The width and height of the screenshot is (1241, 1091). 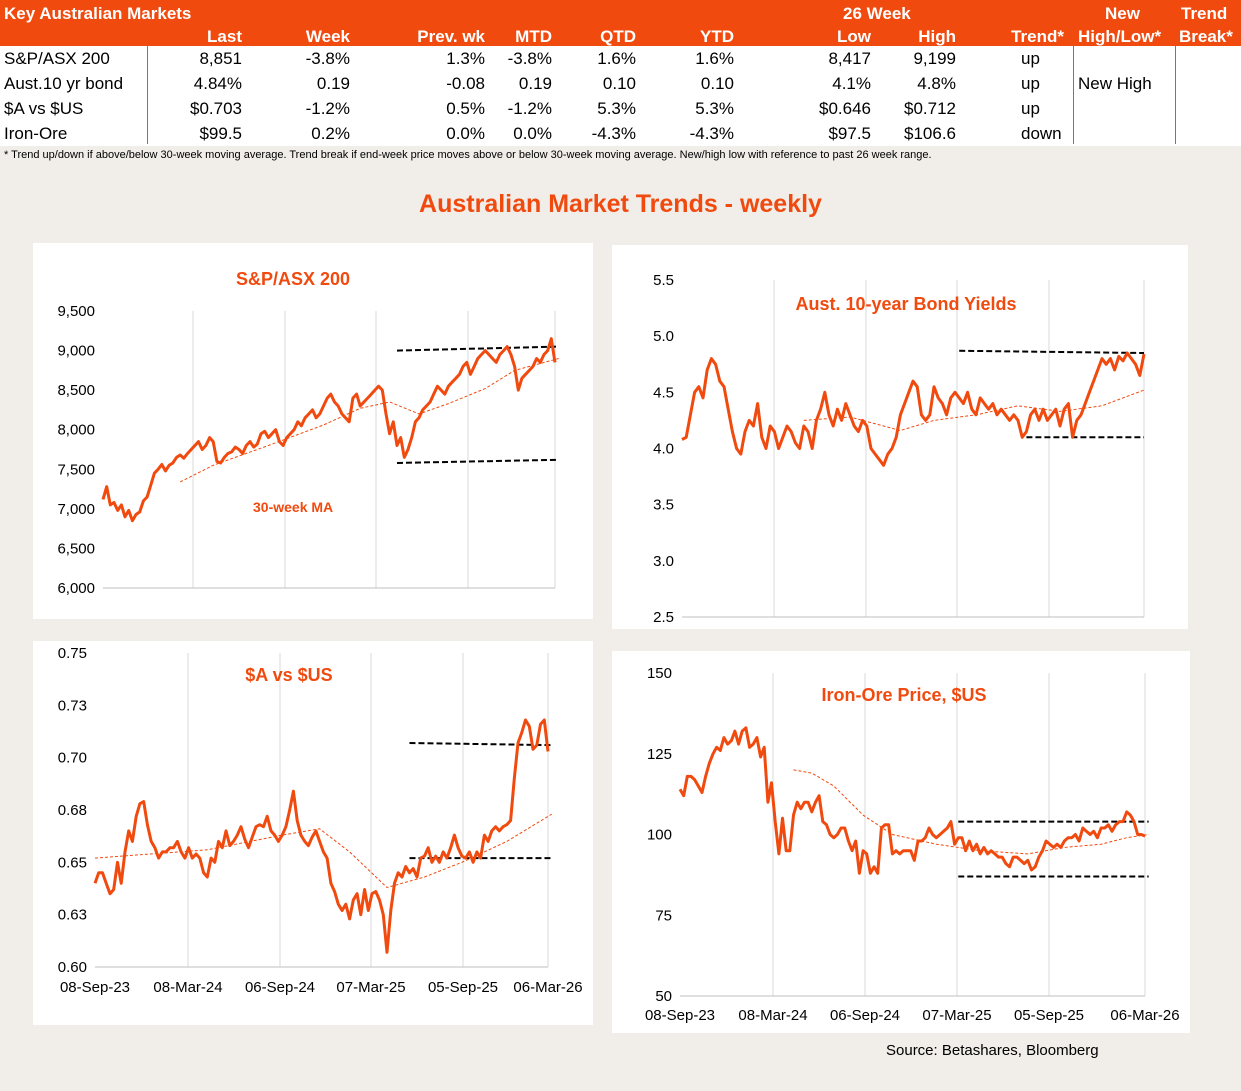 I want to click on x-tick-label: 06-Mar-26, so click(x=1144, y=1015).